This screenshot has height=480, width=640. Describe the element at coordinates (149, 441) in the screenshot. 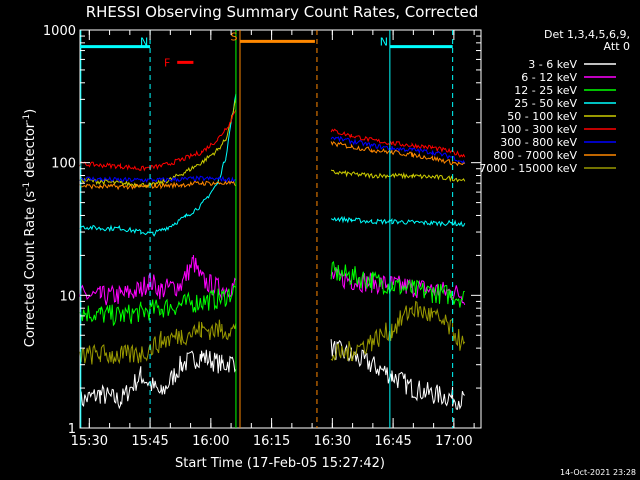

I see `x-tick-label: 15:45` at that location.